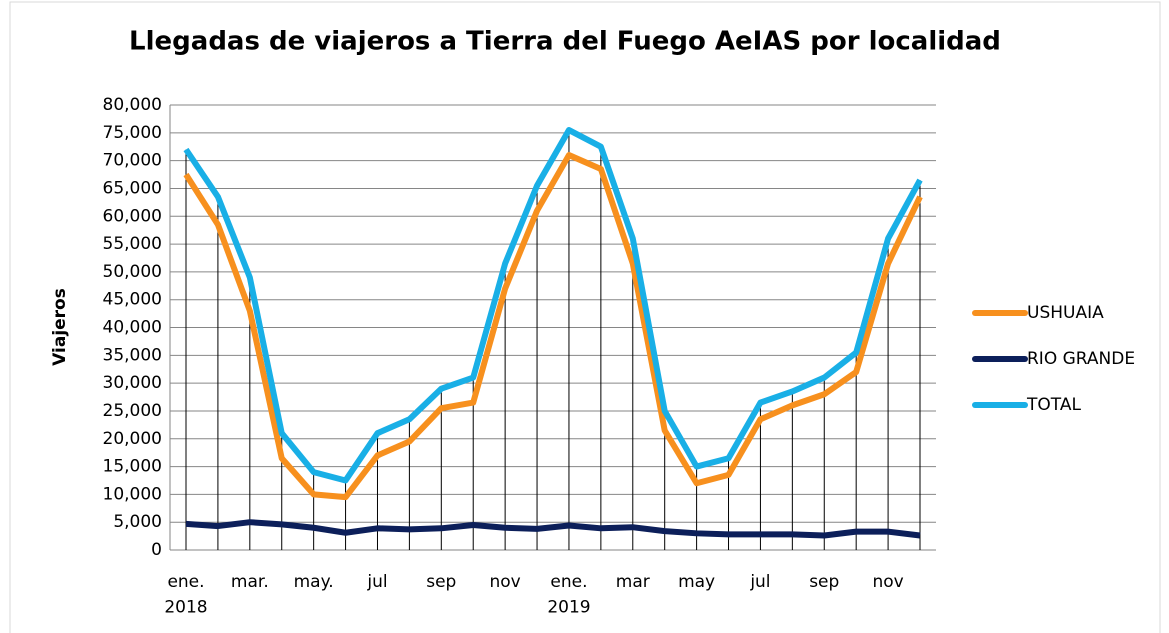 This screenshot has height=633, width=1169. Describe the element at coordinates (132, 328) in the screenshot. I see `y-tick-label: 40,000` at that location.